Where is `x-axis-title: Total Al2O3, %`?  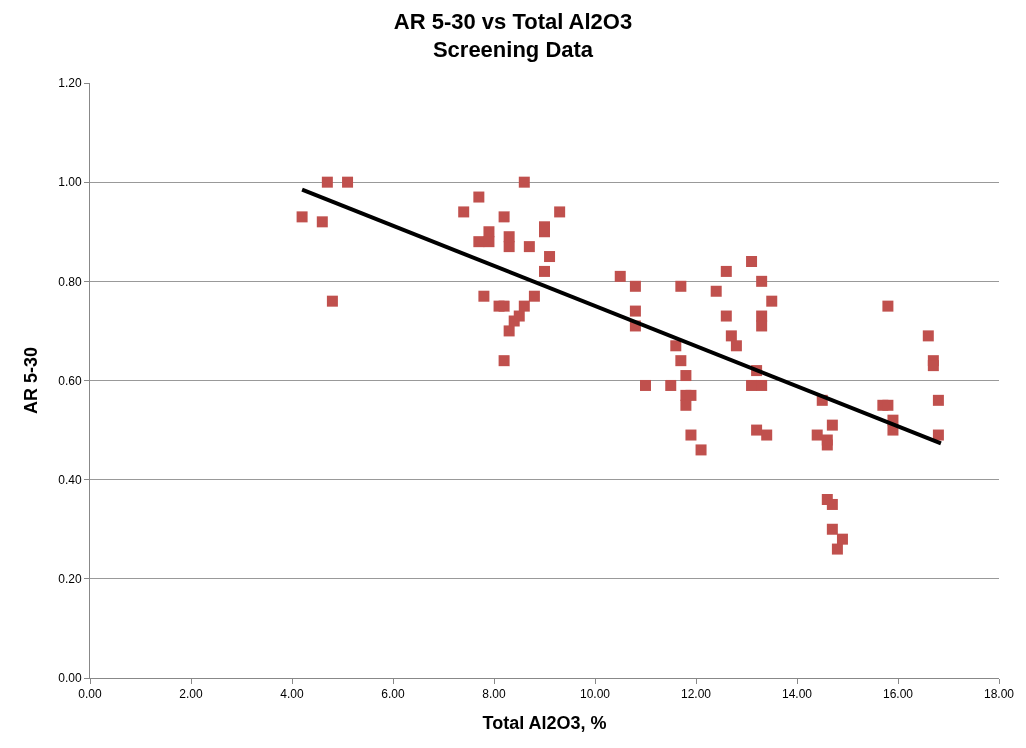 x-axis-title: Total Al2O3, % is located at coordinates (544, 722).